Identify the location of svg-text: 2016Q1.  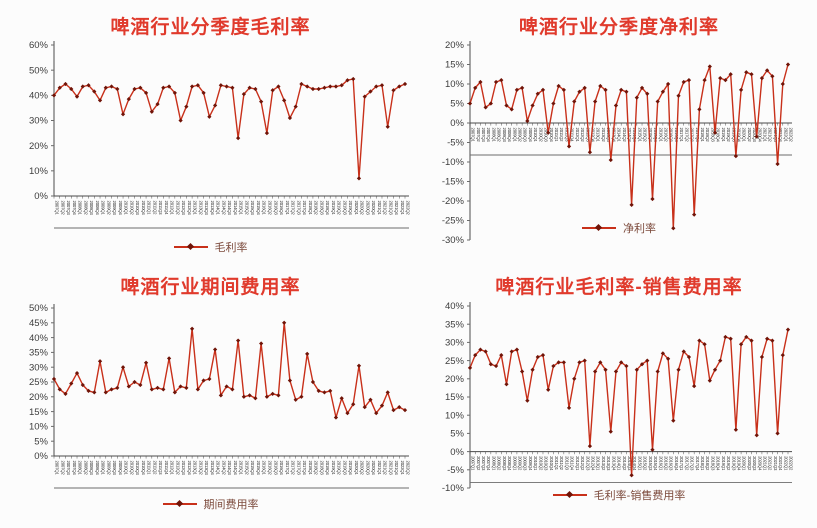
(264, 468).